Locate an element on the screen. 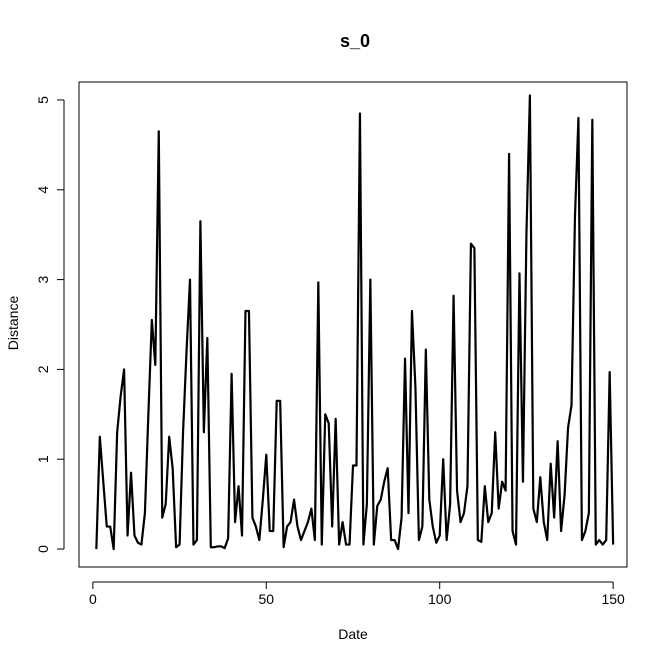 The width and height of the screenshot is (666, 665). y-tick-label: 3 is located at coordinates (43, 279).